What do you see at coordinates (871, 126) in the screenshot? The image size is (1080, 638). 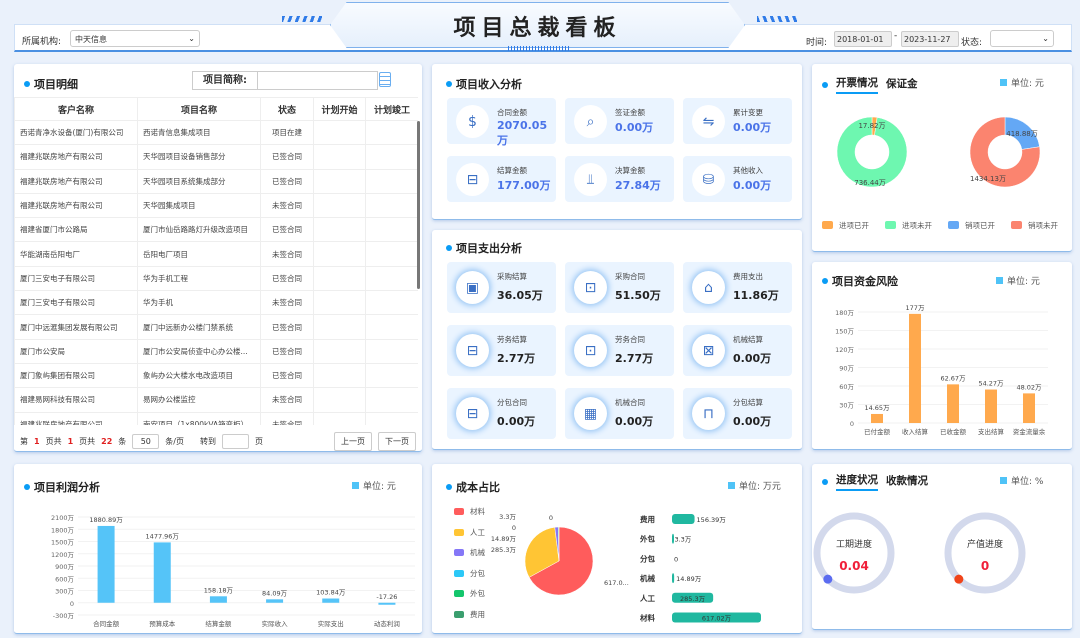 I see `data-label: 17.82万` at bounding box center [871, 126].